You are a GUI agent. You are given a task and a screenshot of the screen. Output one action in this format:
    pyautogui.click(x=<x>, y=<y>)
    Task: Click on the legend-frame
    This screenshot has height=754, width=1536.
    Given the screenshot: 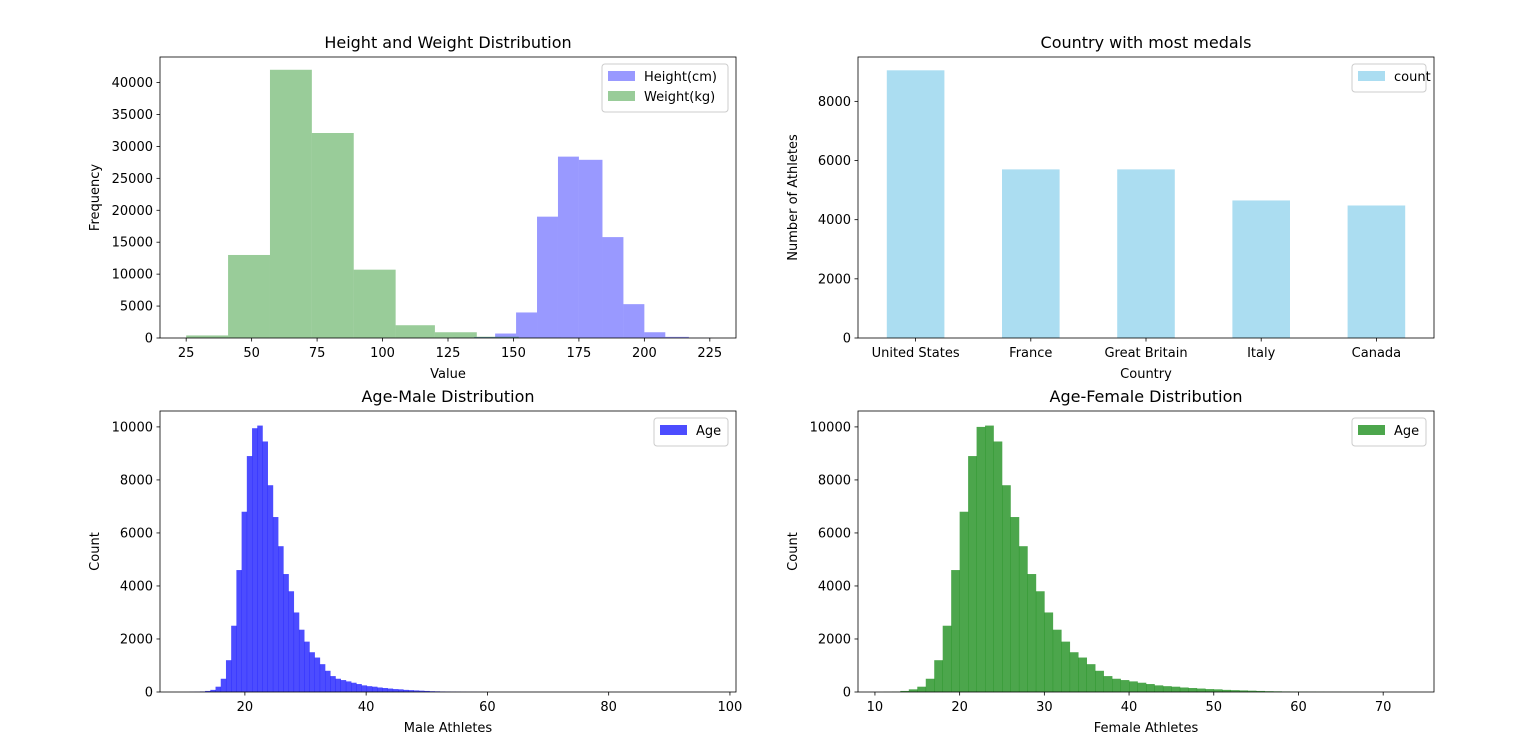 What is the action you would take?
    pyautogui.click(x=665, y=88)
    